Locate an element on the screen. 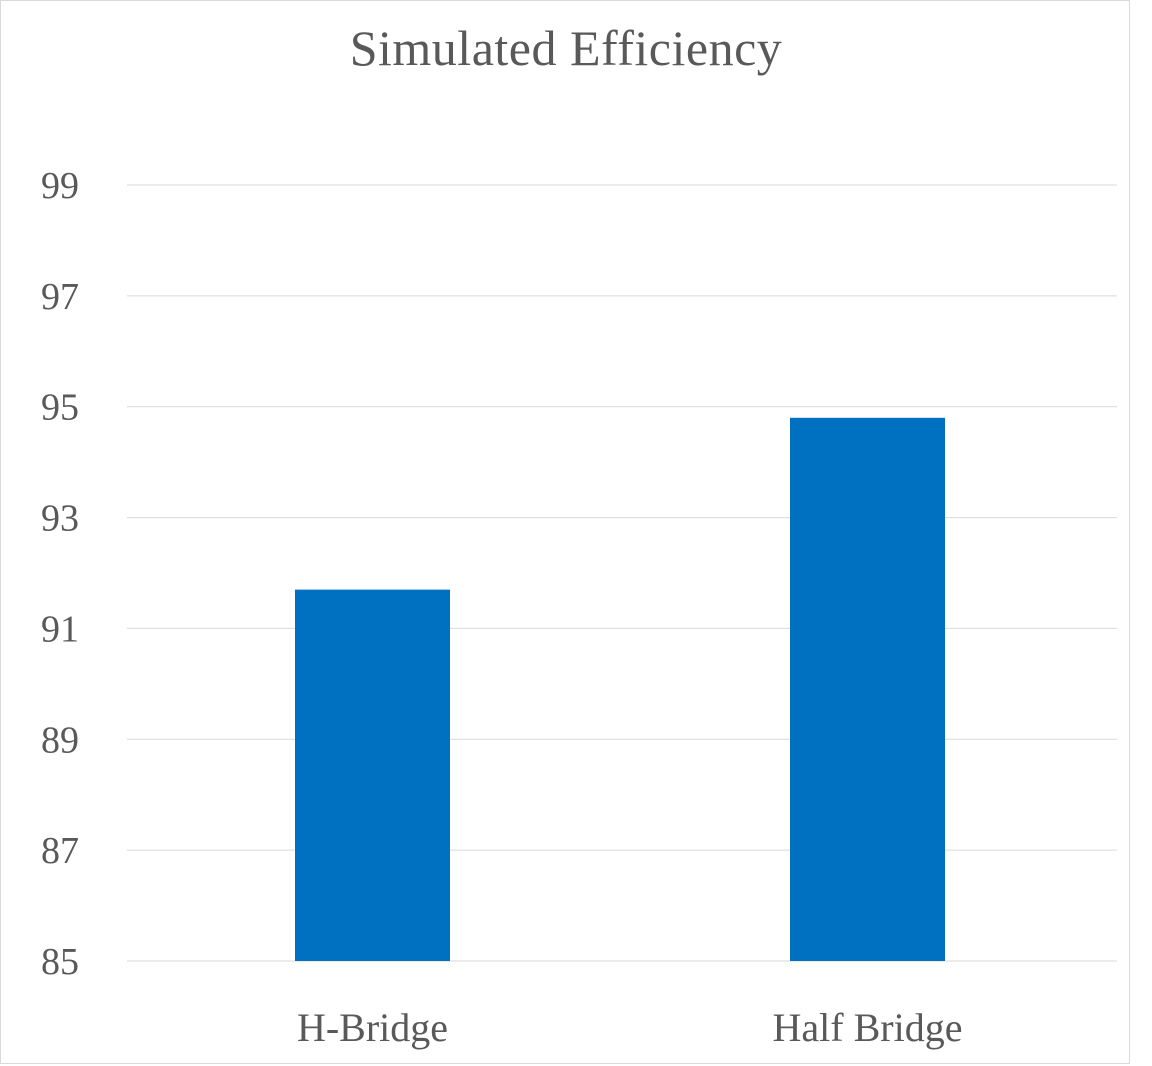 The image size is (1152, 1066). y-tick-label: 95 is located at coordinates (60, 408).